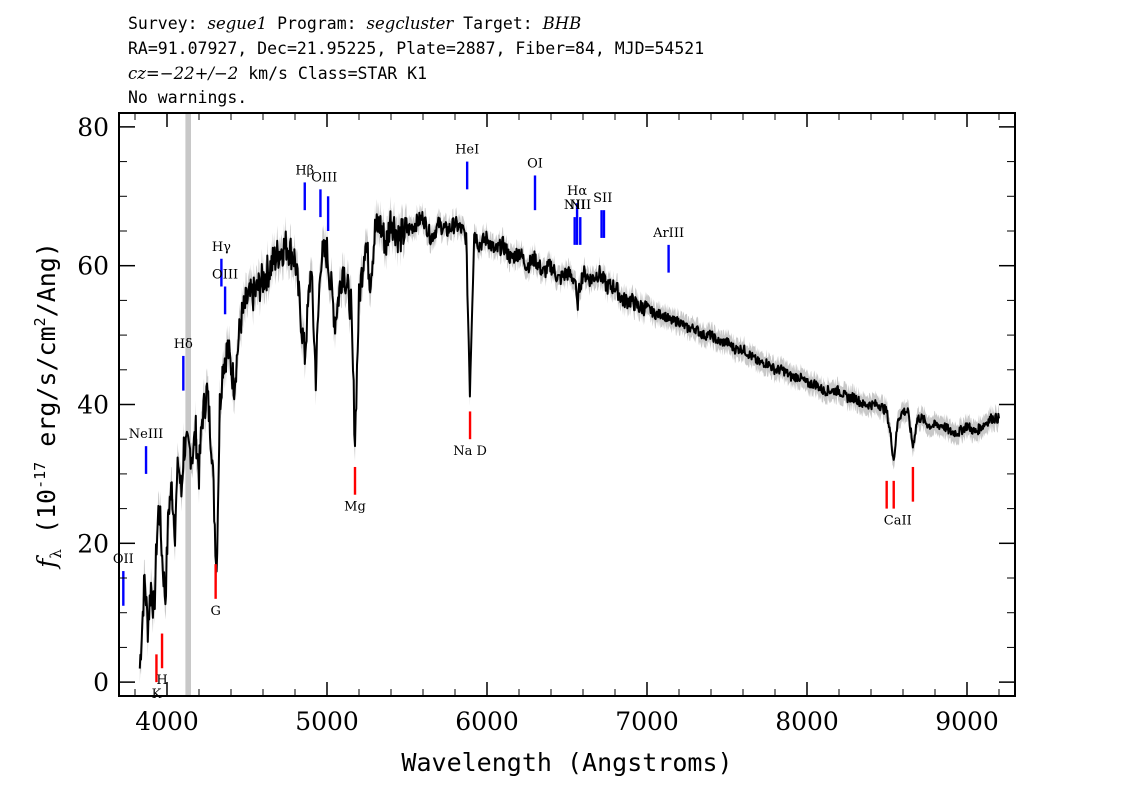 The width and height of the screenshot is (1134, 810). What do you see at coordinates (410, 23) in the screenshot?
I see `program-value: segcluster` at bounding box center [410, 23].